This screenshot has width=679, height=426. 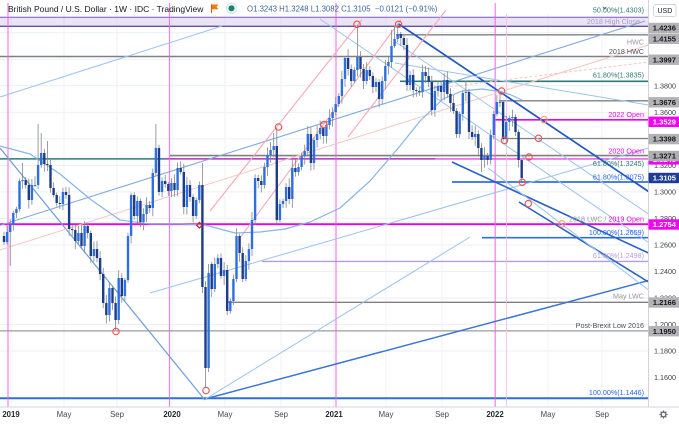 I want to click on svg-text: 1.4236, so click(x=664, y=28).